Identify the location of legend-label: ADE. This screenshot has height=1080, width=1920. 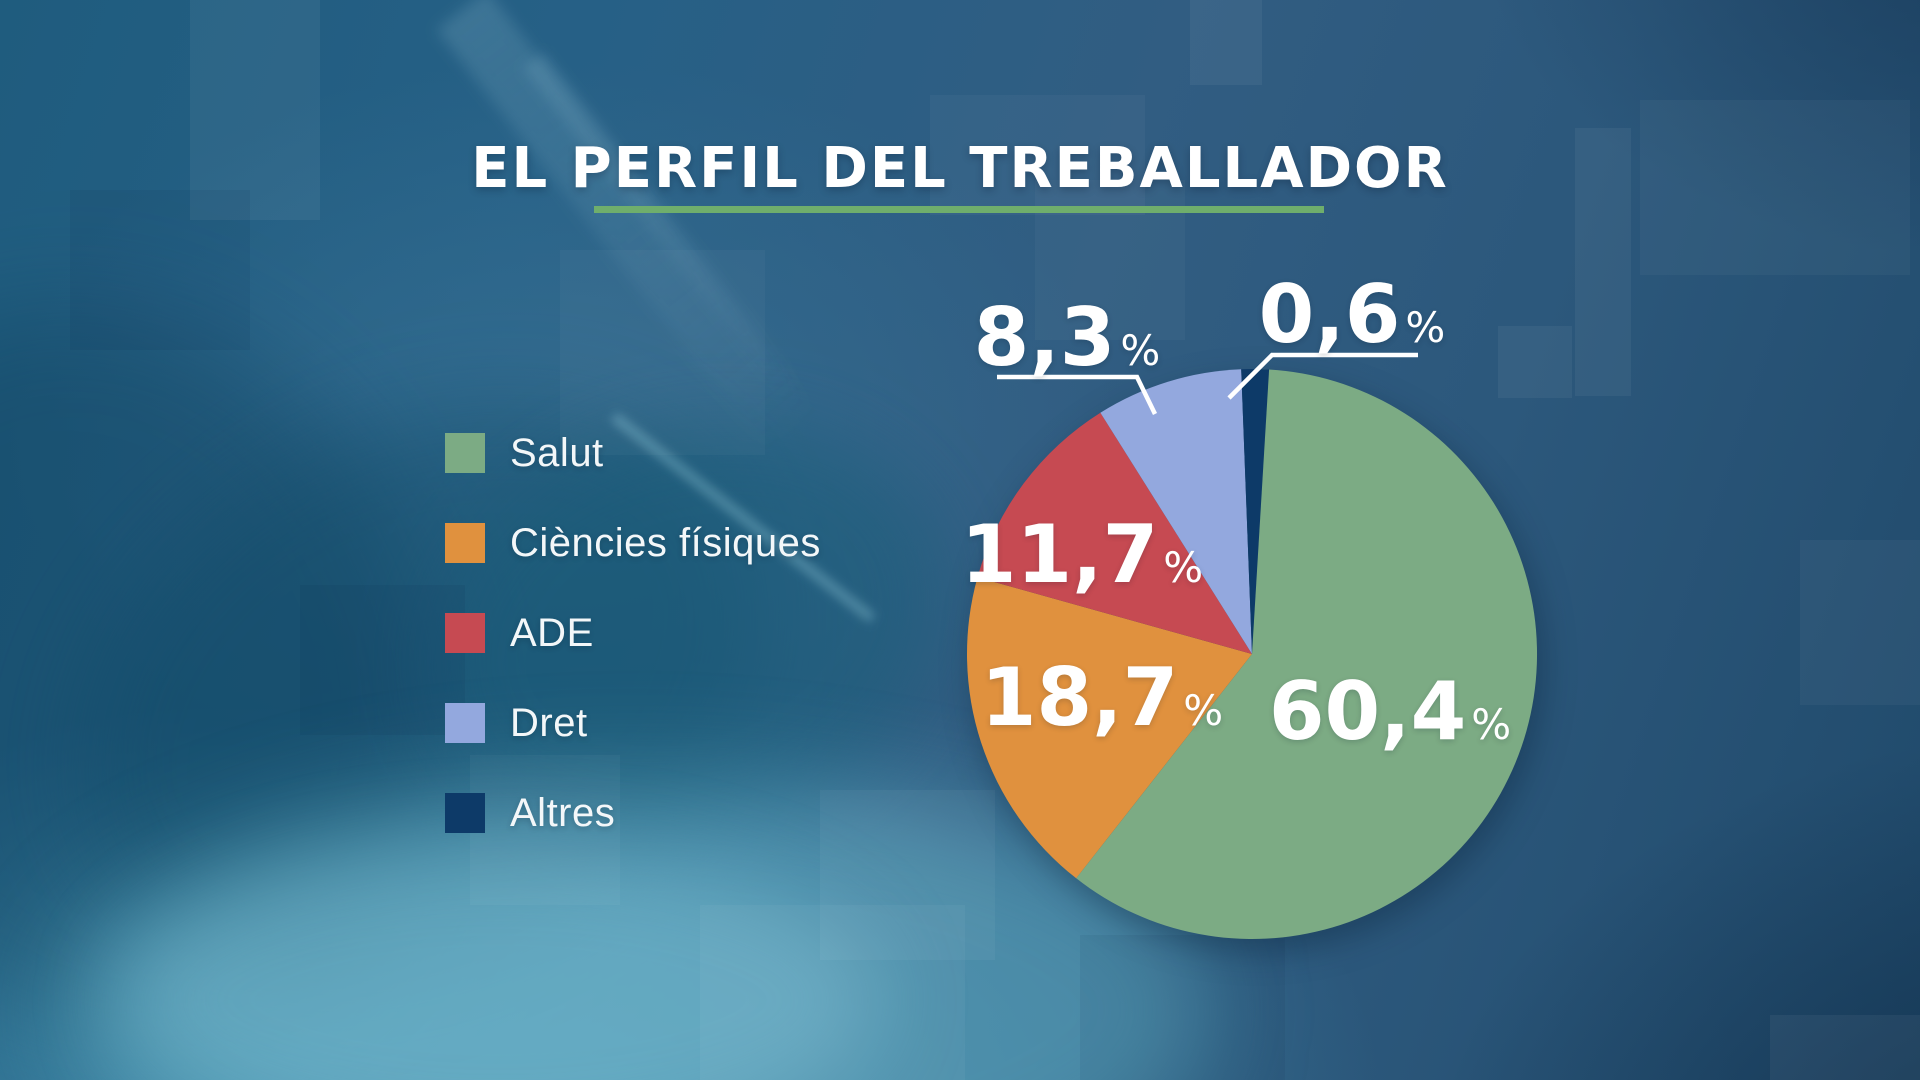
(552, 632).